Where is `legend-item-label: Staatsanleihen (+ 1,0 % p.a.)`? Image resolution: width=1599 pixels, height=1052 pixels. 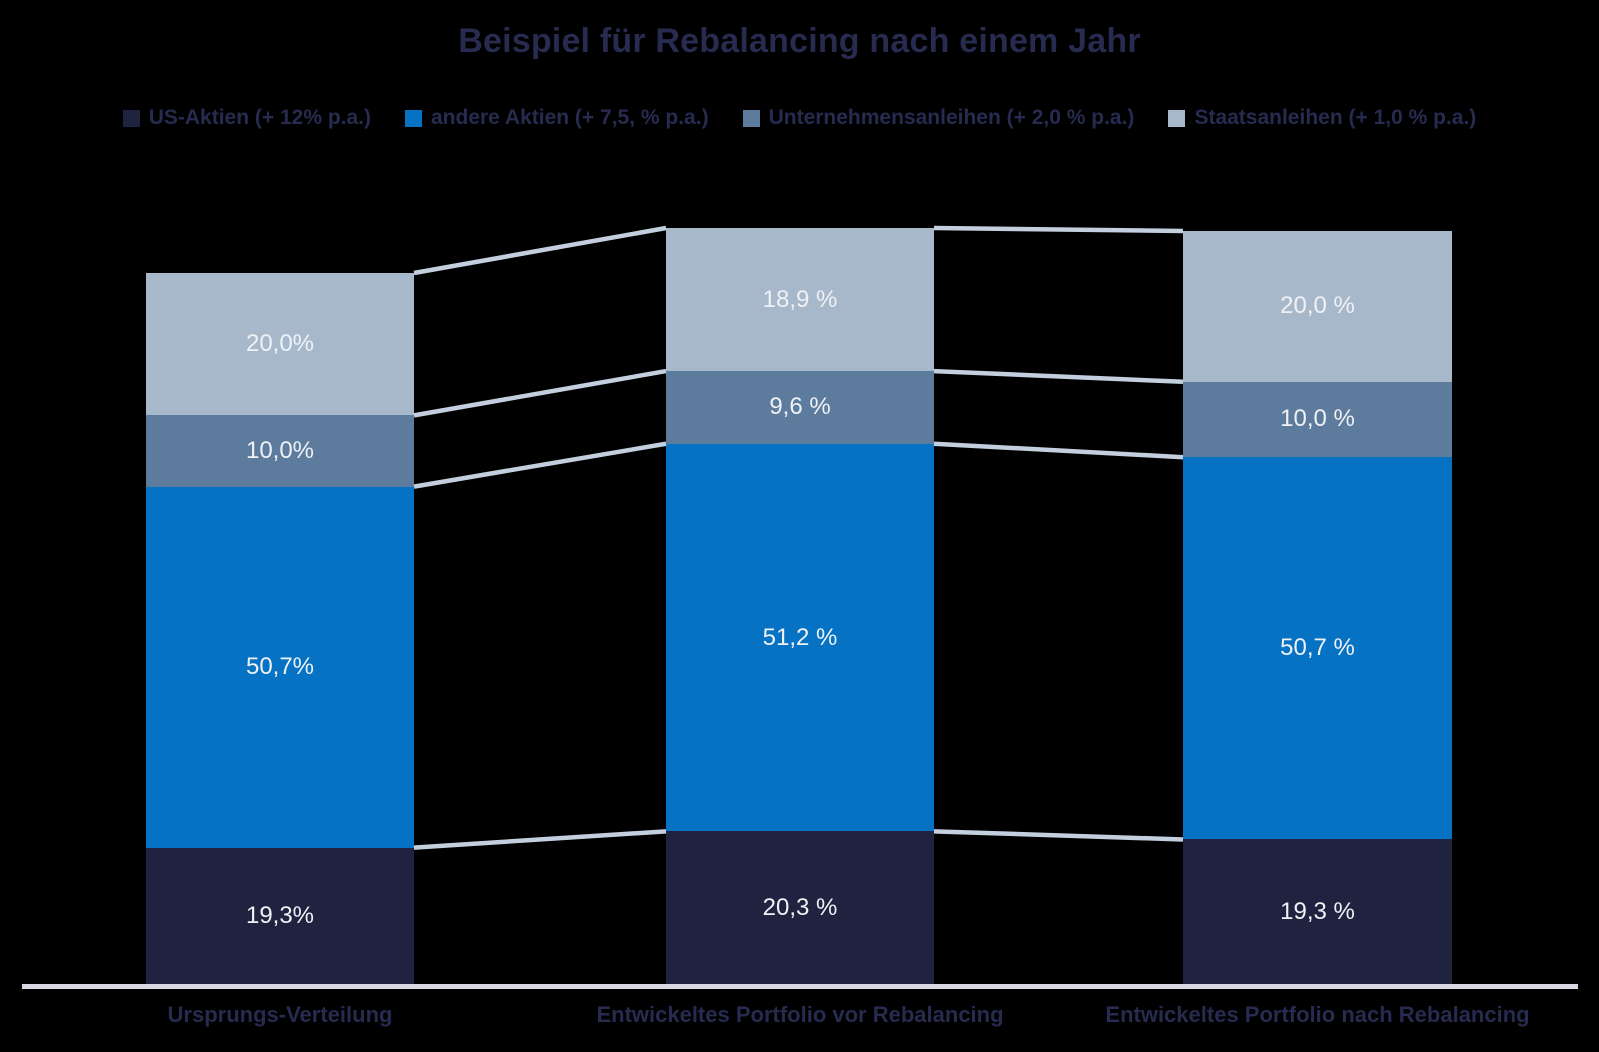
legend-item-label: Staatsanleihen (+ 1,0 % p.a.) is located at coordinates (1335, 117).